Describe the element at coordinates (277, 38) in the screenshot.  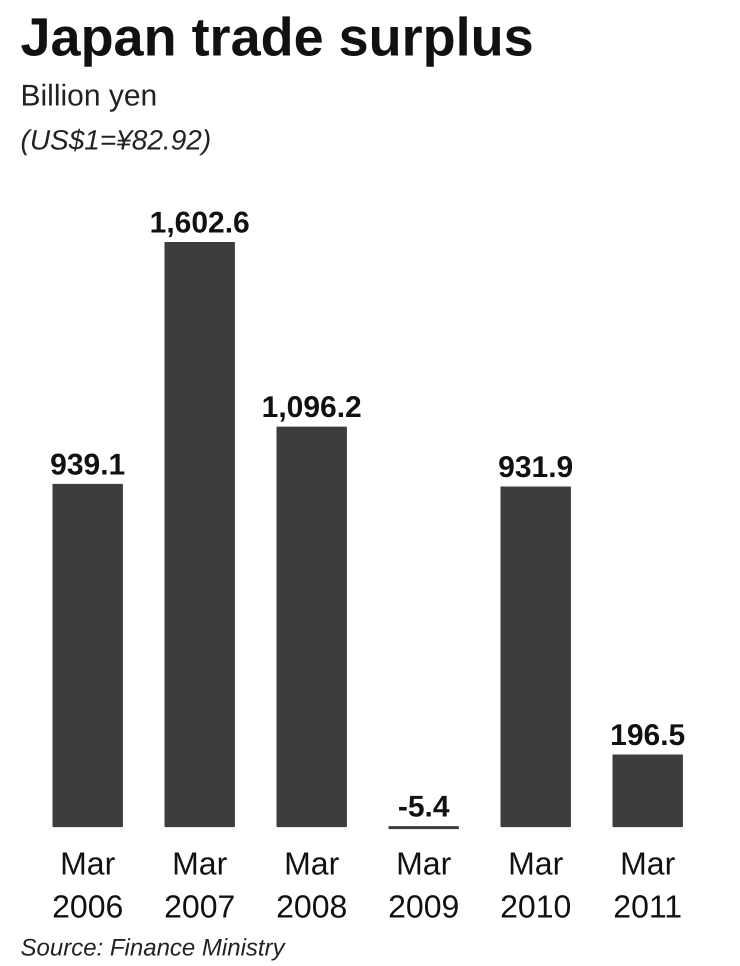
I see `chart-title: Japan trade surplus` at that location.